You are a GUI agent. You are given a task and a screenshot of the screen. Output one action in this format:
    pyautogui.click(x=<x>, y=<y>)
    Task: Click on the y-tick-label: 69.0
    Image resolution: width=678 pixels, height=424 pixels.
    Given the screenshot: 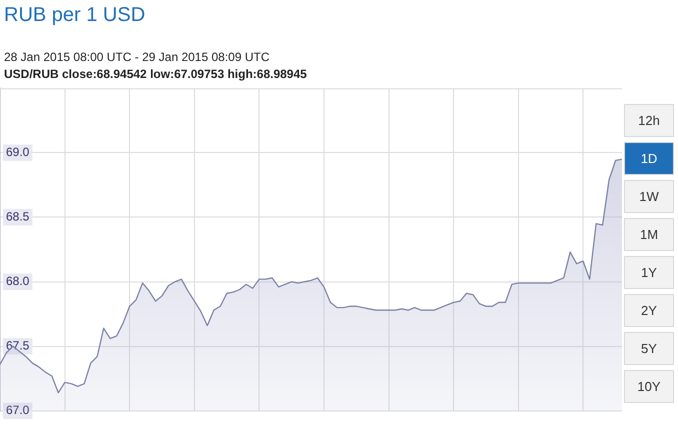 What is the action you would take?
    pyautogui.click(x=18, y=152)
    